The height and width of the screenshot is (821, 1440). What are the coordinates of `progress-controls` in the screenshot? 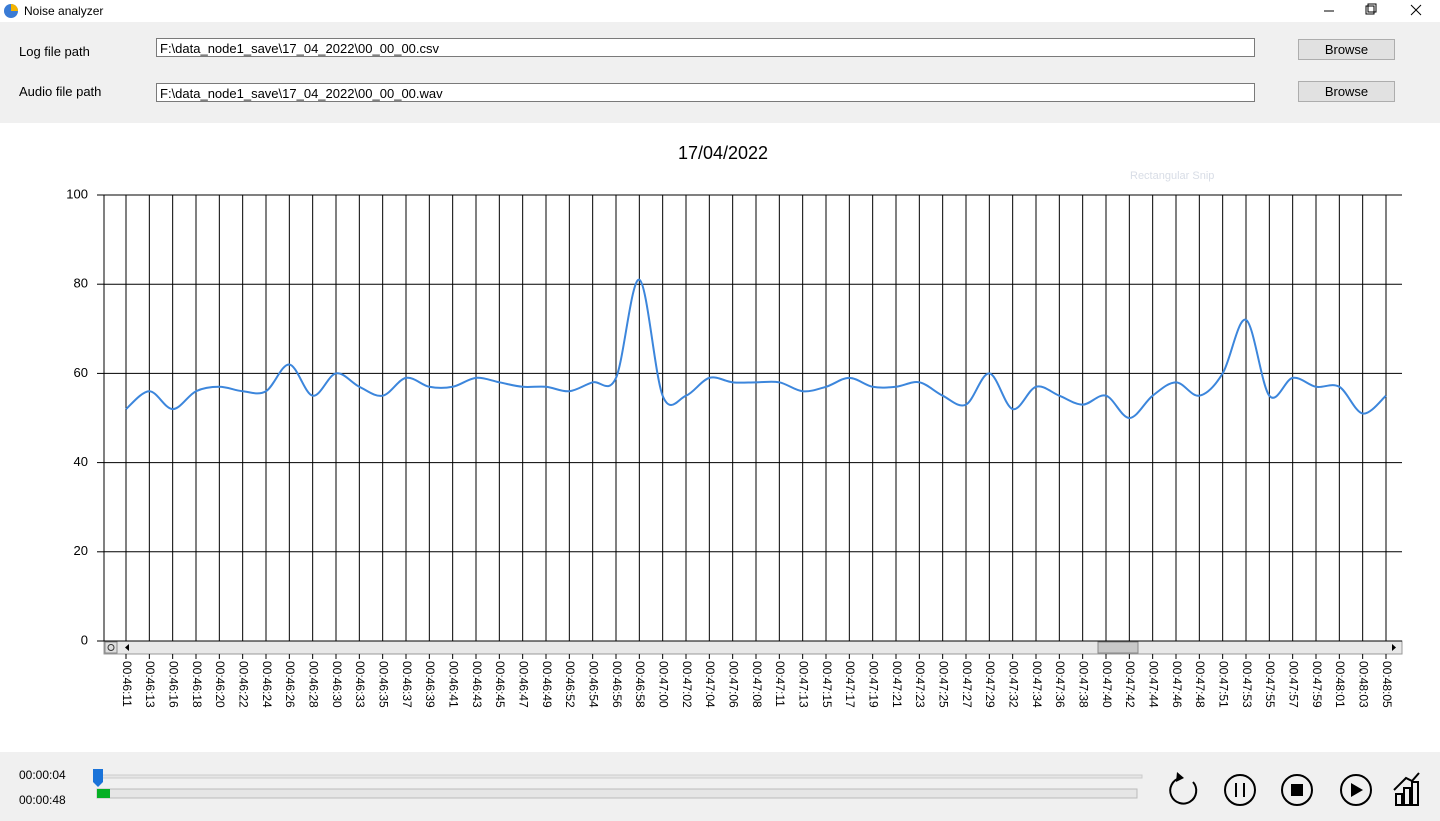 It's located at (620, 785).